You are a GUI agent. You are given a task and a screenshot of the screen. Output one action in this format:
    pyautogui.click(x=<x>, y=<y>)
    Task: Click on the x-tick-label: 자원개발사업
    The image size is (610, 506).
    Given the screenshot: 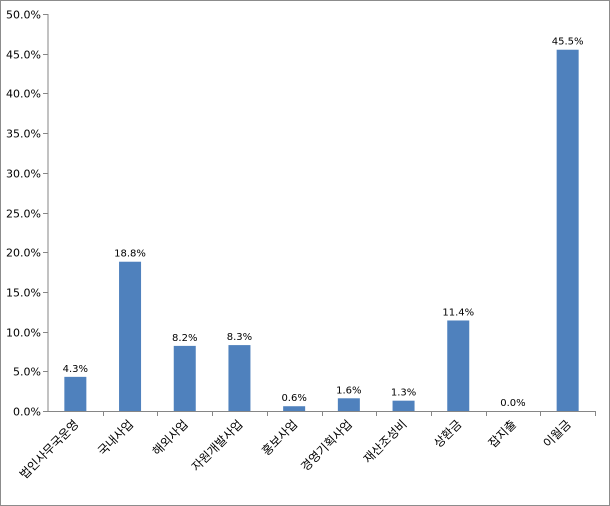 What is the action you would take?
    pyautogui.click(x=217, y=445)
    